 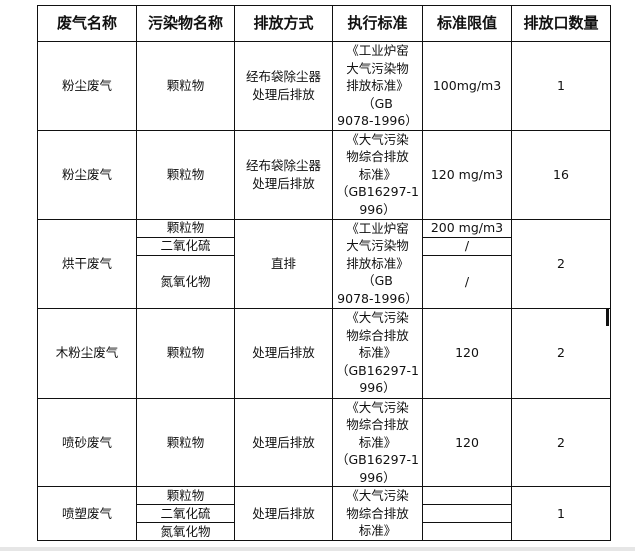 I want to click on header-row: 废气名称 污染物名称 排放方式 执行标准 标准限值 排放口数量, so click(x=324, y=23).